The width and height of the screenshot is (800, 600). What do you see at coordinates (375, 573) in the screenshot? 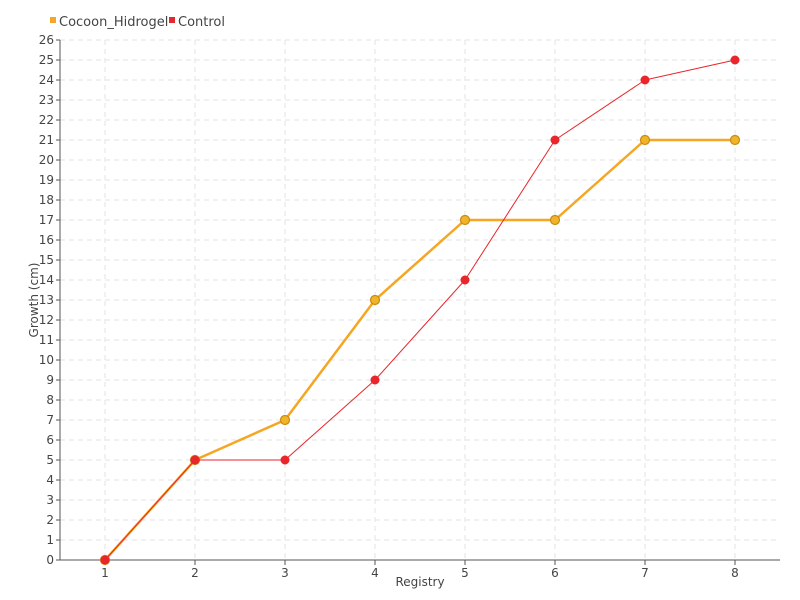
I see `x-tick-label: 4` at bounding box center [375, 573].